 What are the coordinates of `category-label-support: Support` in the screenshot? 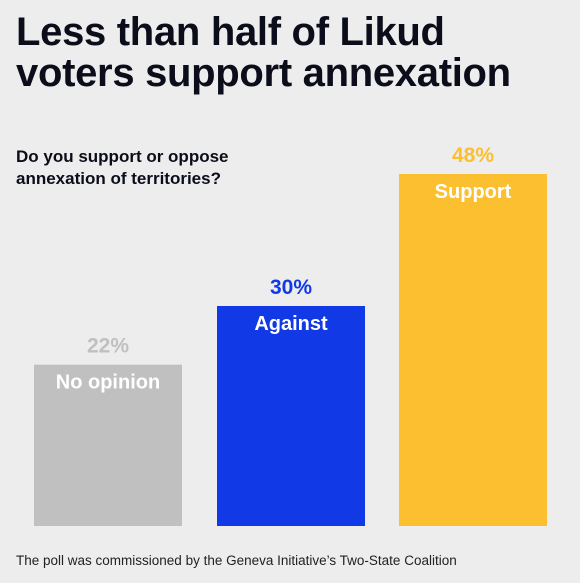 It's located at (473, 192).